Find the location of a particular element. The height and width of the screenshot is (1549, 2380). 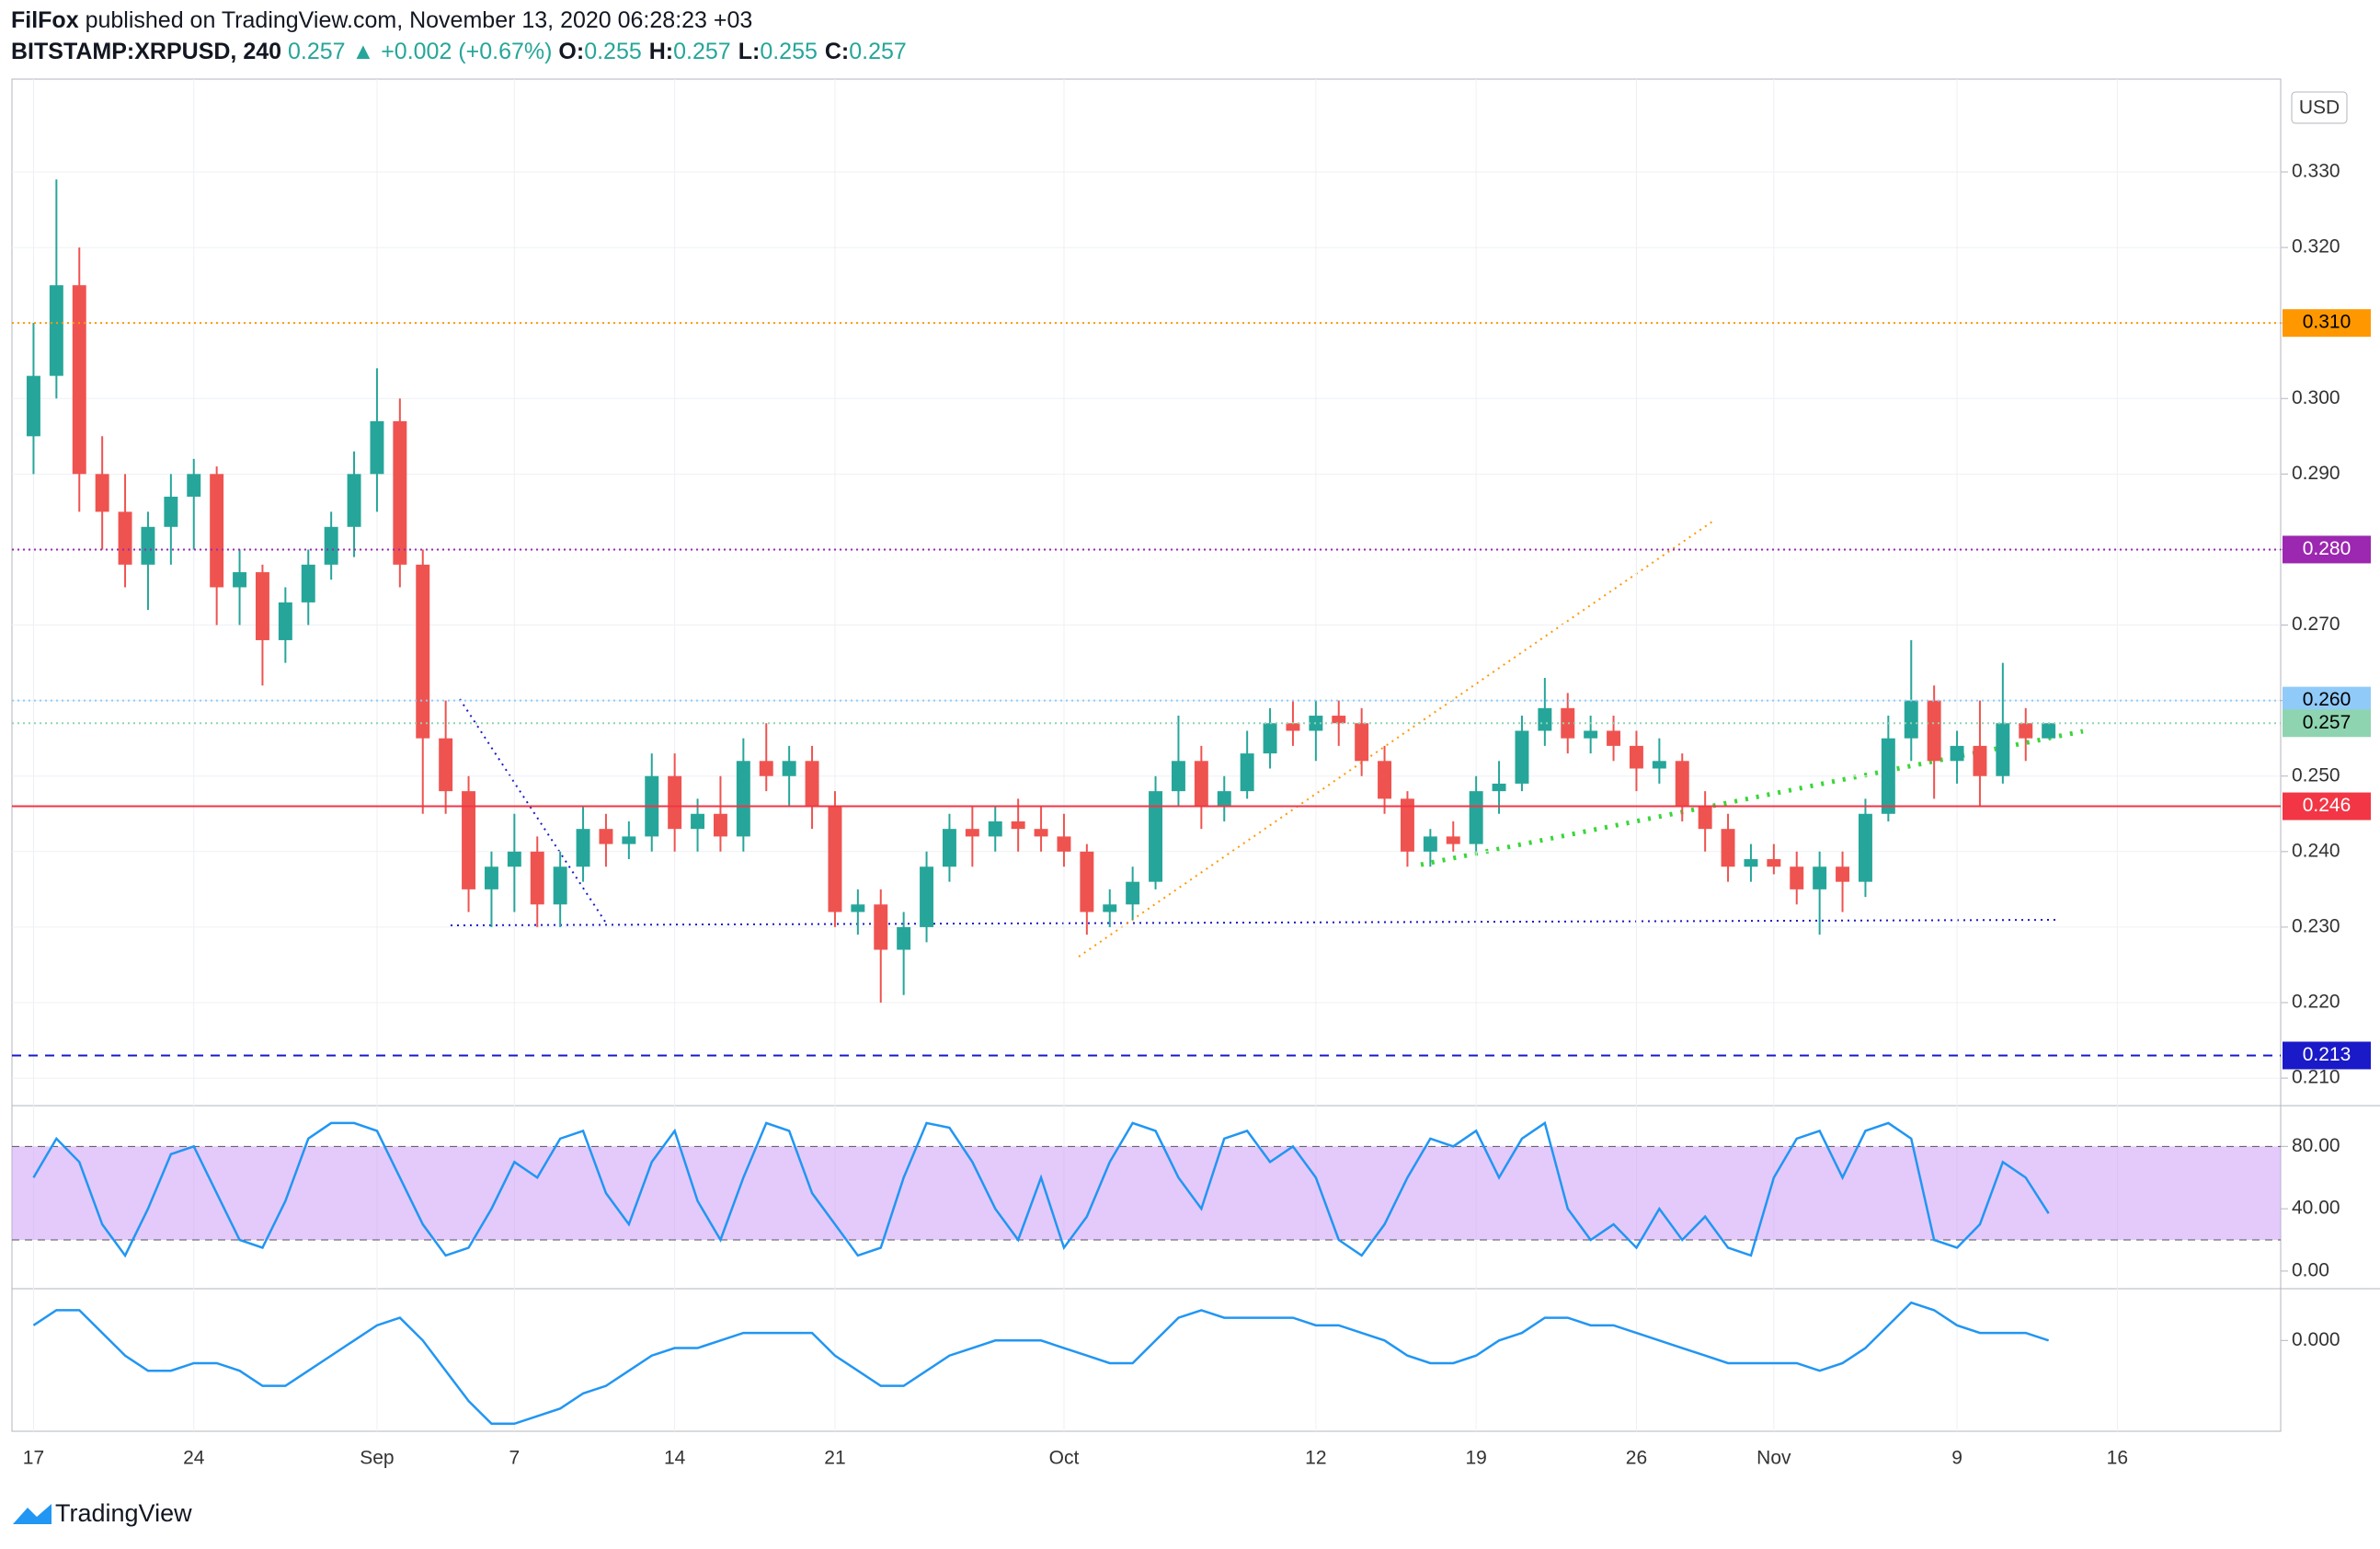

currency: USD is located at coordinates (2319, 109).